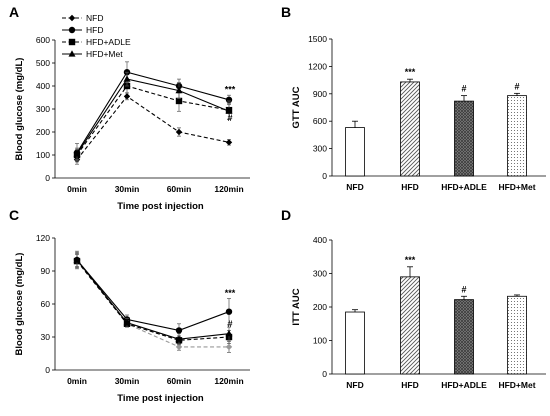 This screenshot has height=416, width=550. I want to click on y-tick-label: 900, so click(320, 94).